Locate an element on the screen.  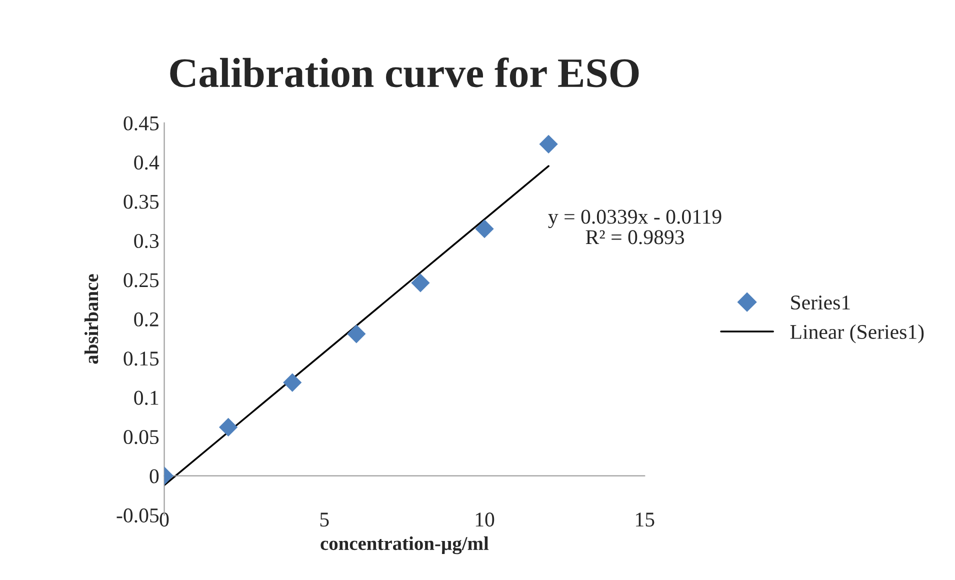
y-tick-label: 0.35 is located at coordinates (141, 201).